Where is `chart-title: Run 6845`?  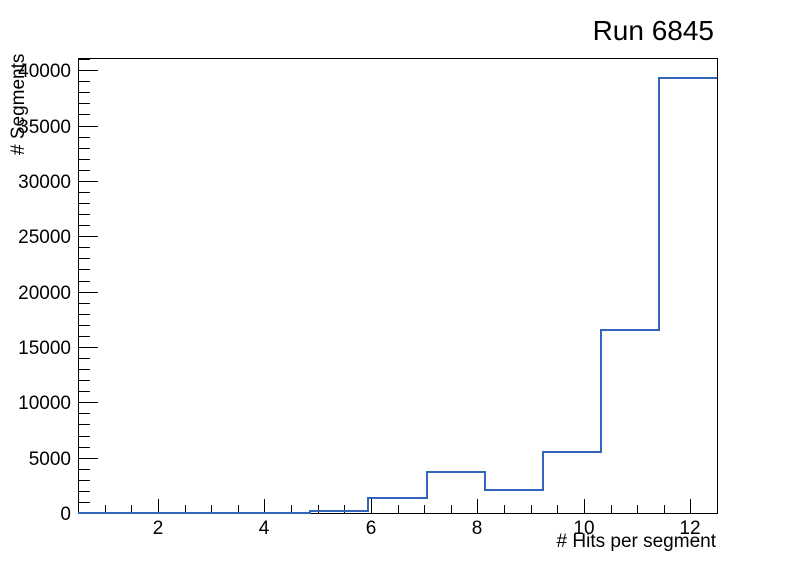
chart-title: Run 6845 is located at coordinates (653, 30).